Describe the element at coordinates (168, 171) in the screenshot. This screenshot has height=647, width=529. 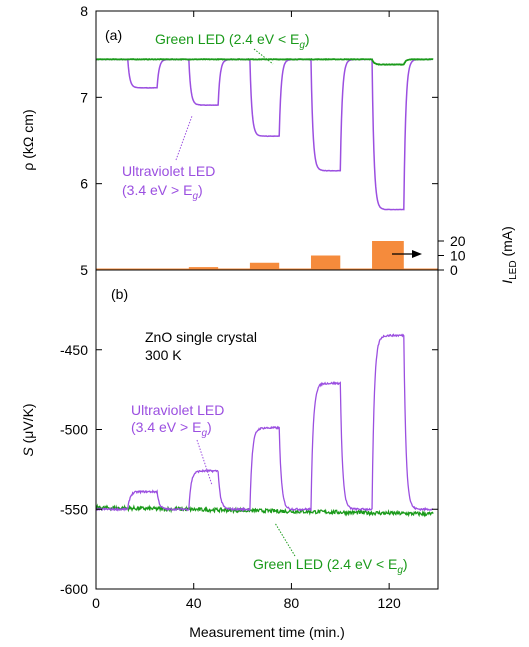
I see `uv-led-label-a-line1: Ultraviolet LED` at that location.